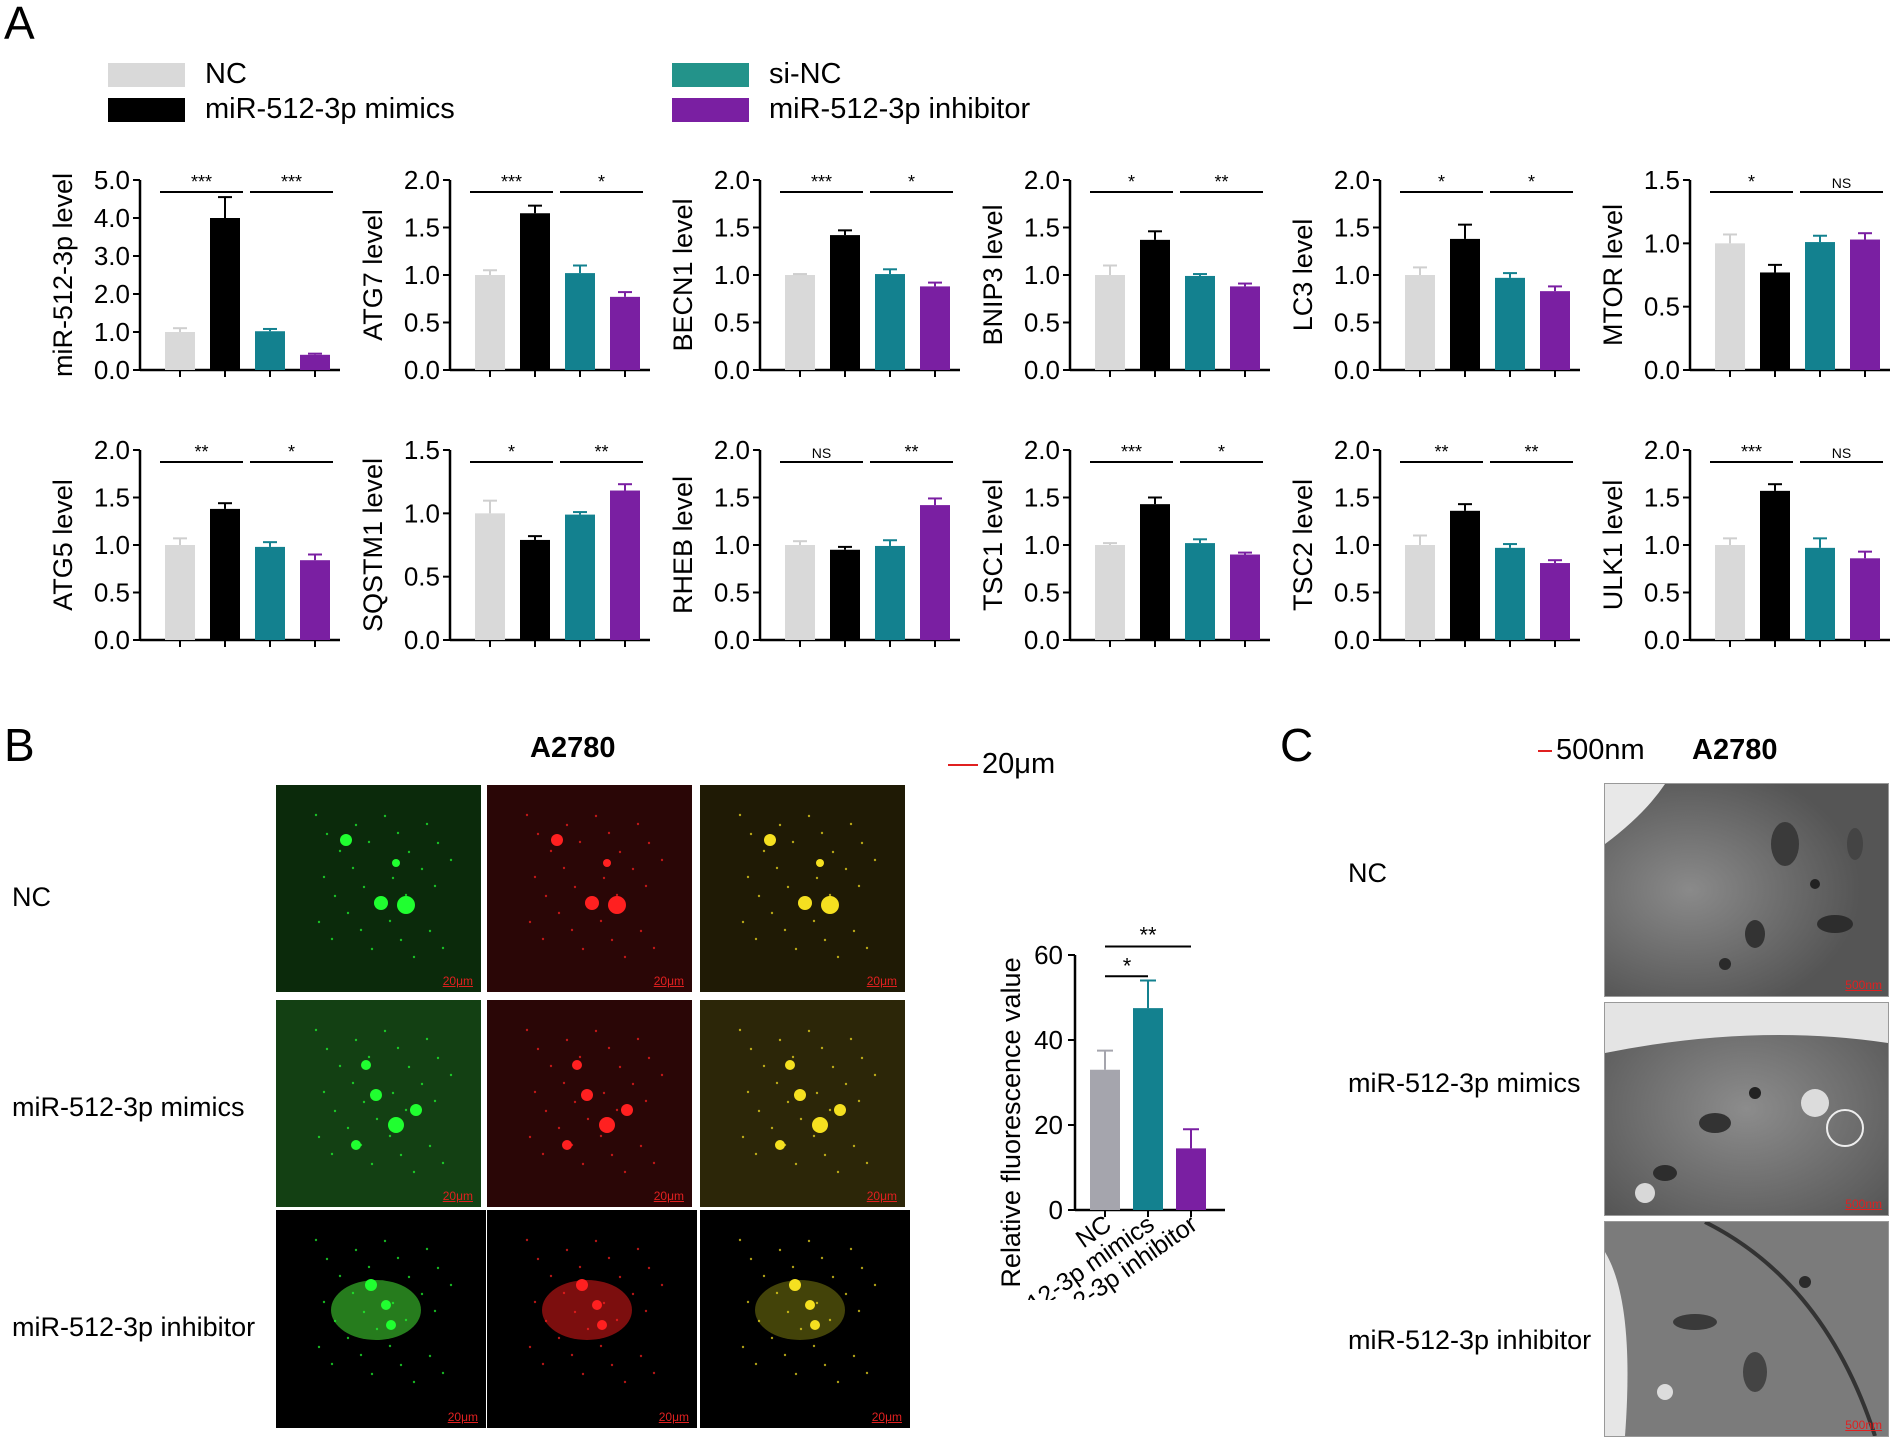  Describe the element at coordinates (511, 452) in the screenshot. I see `significance-label: *` at that location.